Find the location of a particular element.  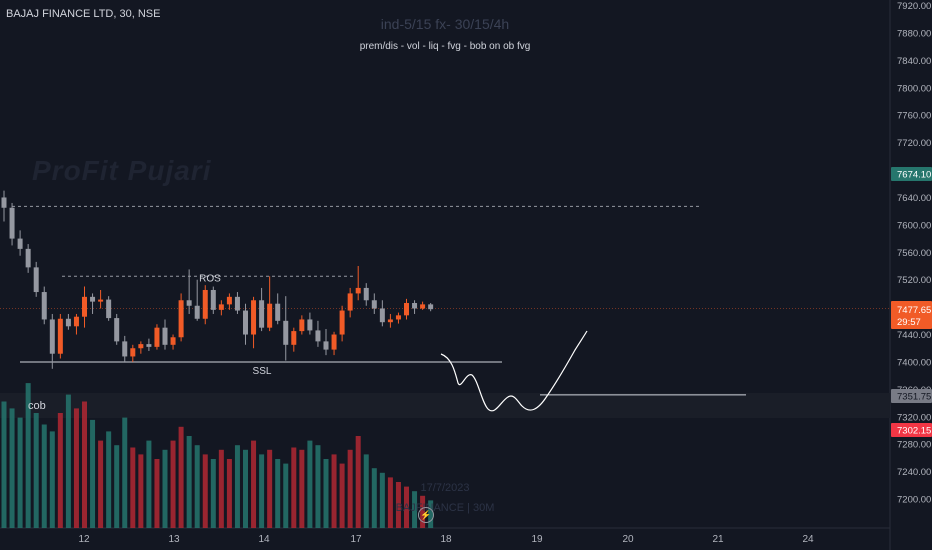

low-marker-badge-bg is located at coordinates (911, 430).